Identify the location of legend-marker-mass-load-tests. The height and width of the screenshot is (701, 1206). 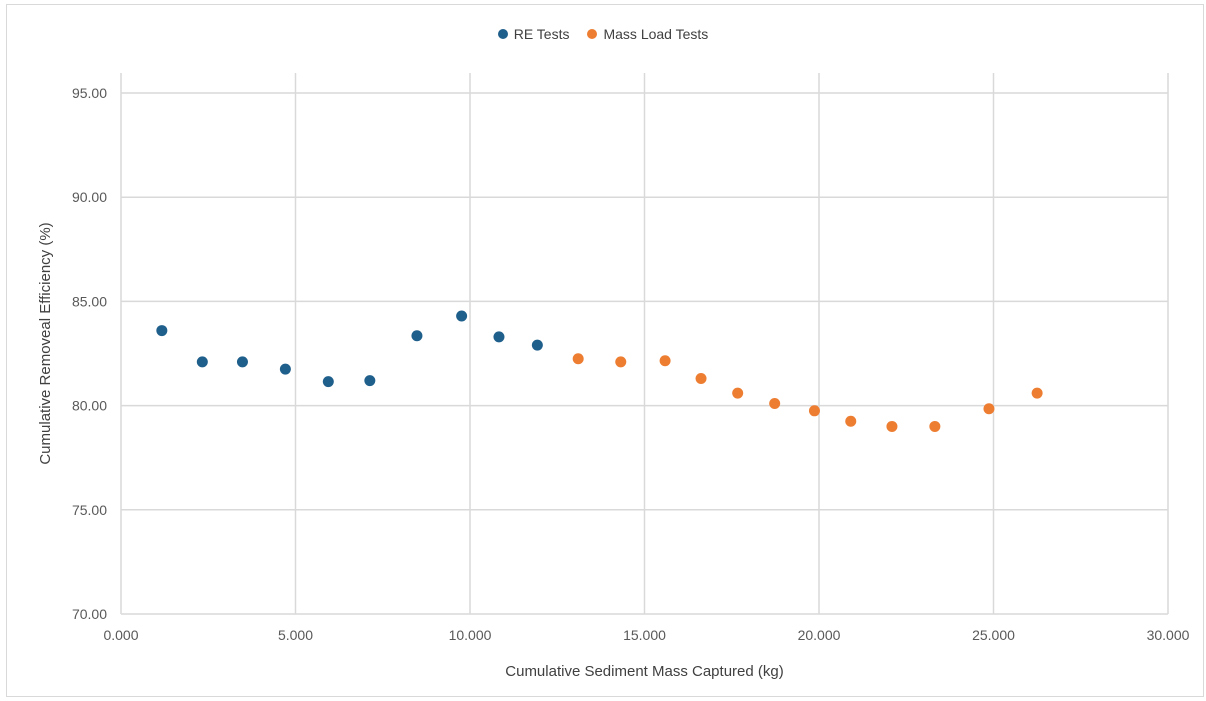
(592, 34).